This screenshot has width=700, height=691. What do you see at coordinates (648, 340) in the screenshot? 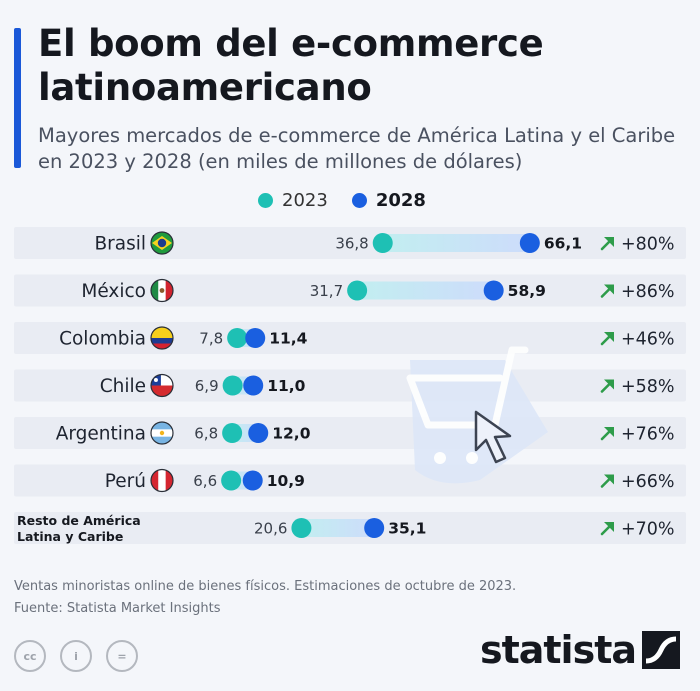
I see `growth-label: +46%` at bounding box center [648, 340].